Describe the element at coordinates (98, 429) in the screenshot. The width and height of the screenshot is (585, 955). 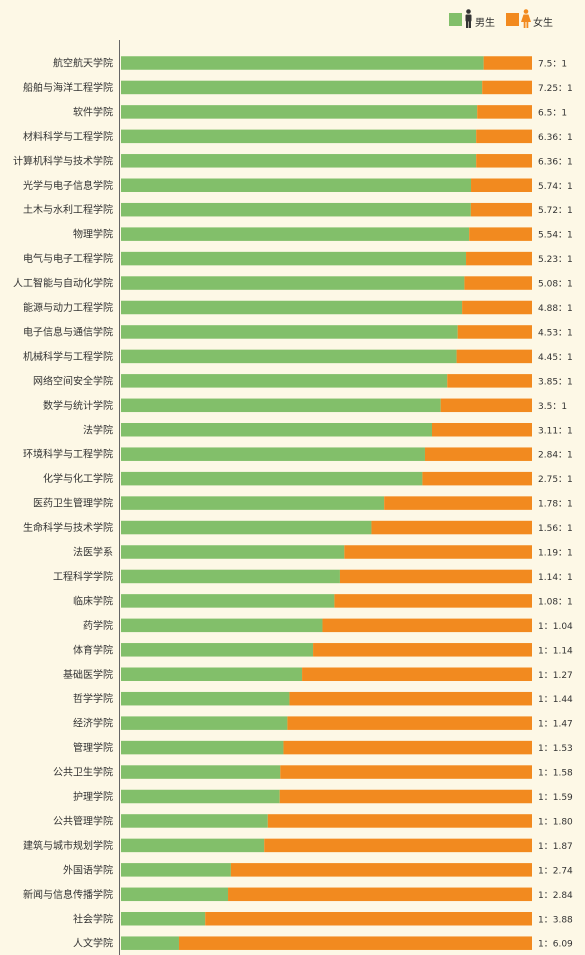
I see `category-label: 法学院` at that location.